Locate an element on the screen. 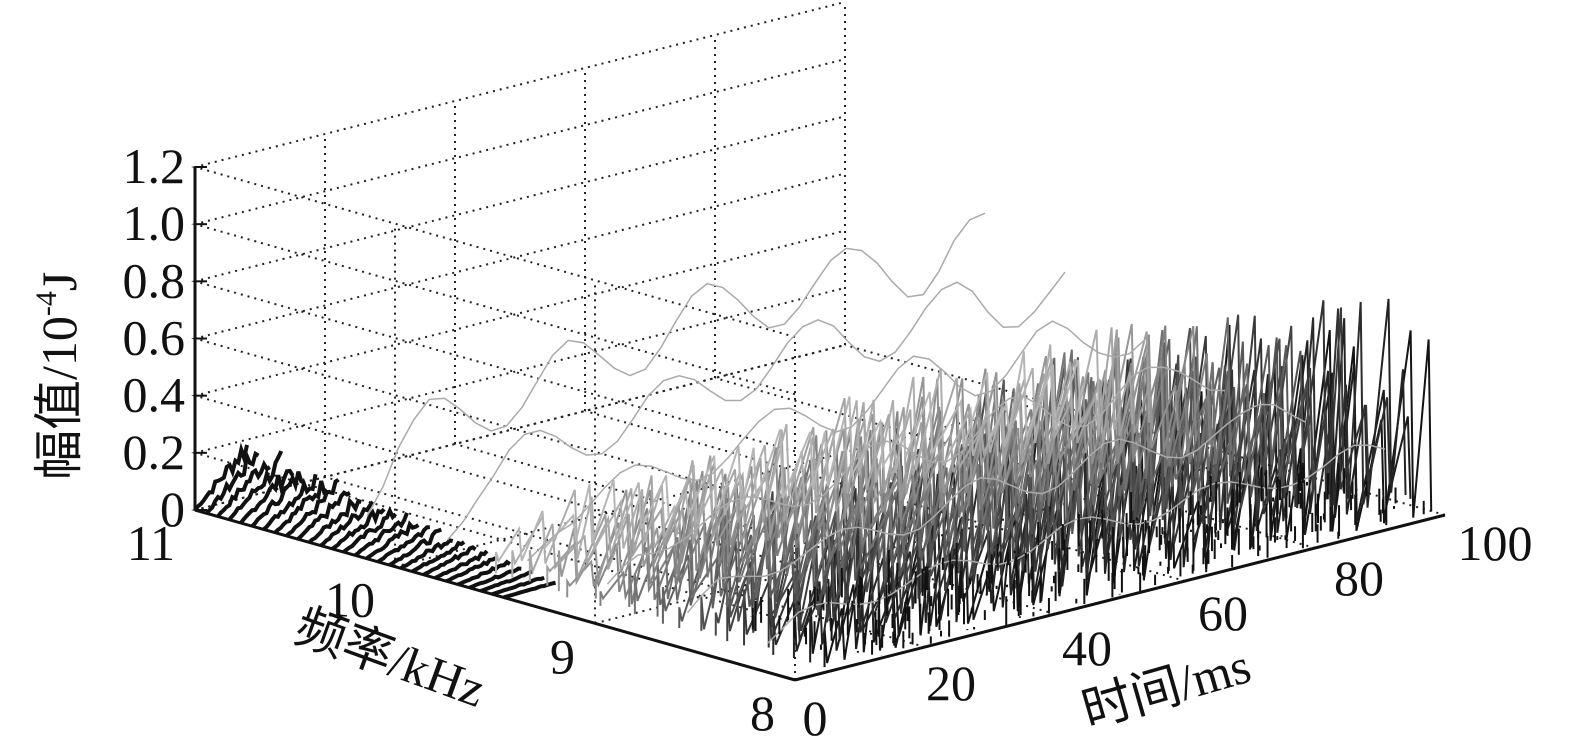  z-tick-label: 0.6 is located at coordinates (154, 338).